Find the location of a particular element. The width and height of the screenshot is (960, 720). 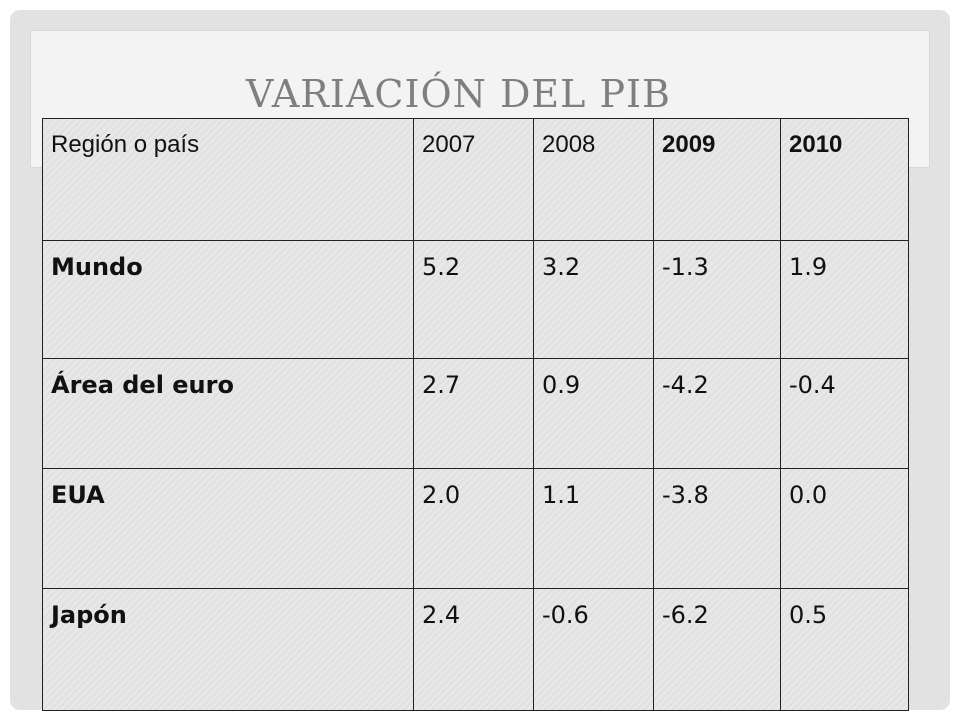

value-cell: 1.1 is located at coordinates (593, 528).